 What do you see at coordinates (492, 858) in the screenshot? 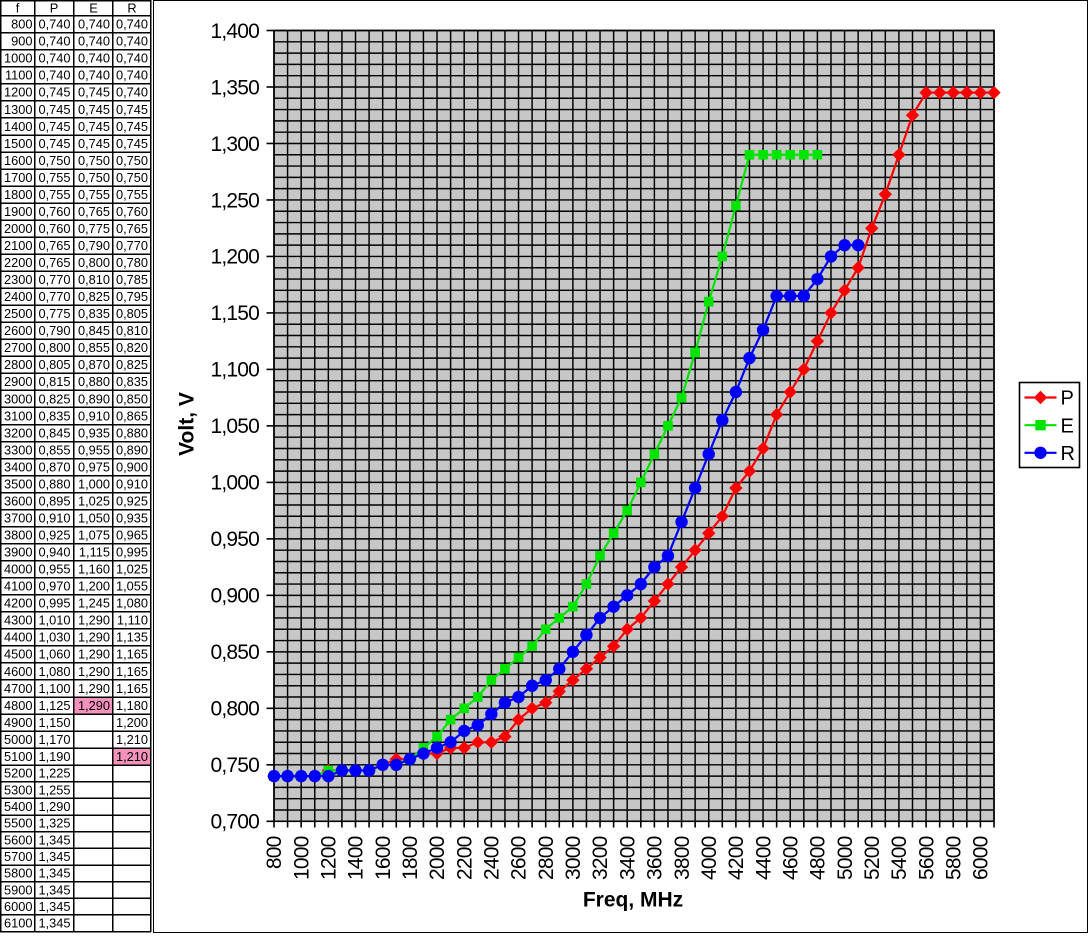
I see `svg-text: 2400` at bounding box center [492, 858].